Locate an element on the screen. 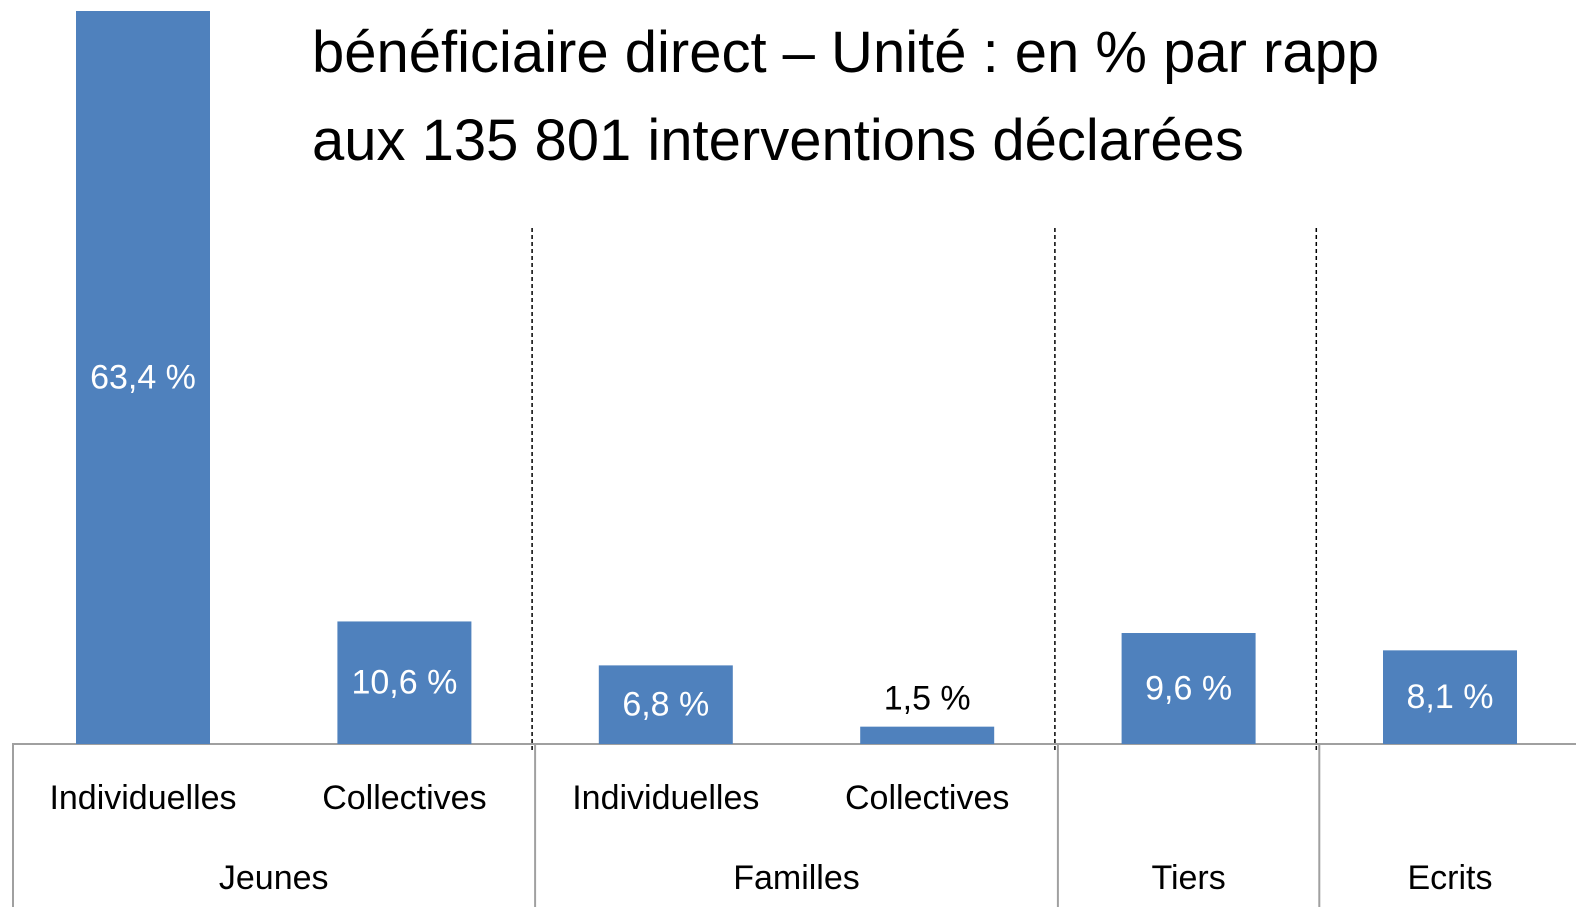  group-label: Tiers is located at coordinates (1188, 878).